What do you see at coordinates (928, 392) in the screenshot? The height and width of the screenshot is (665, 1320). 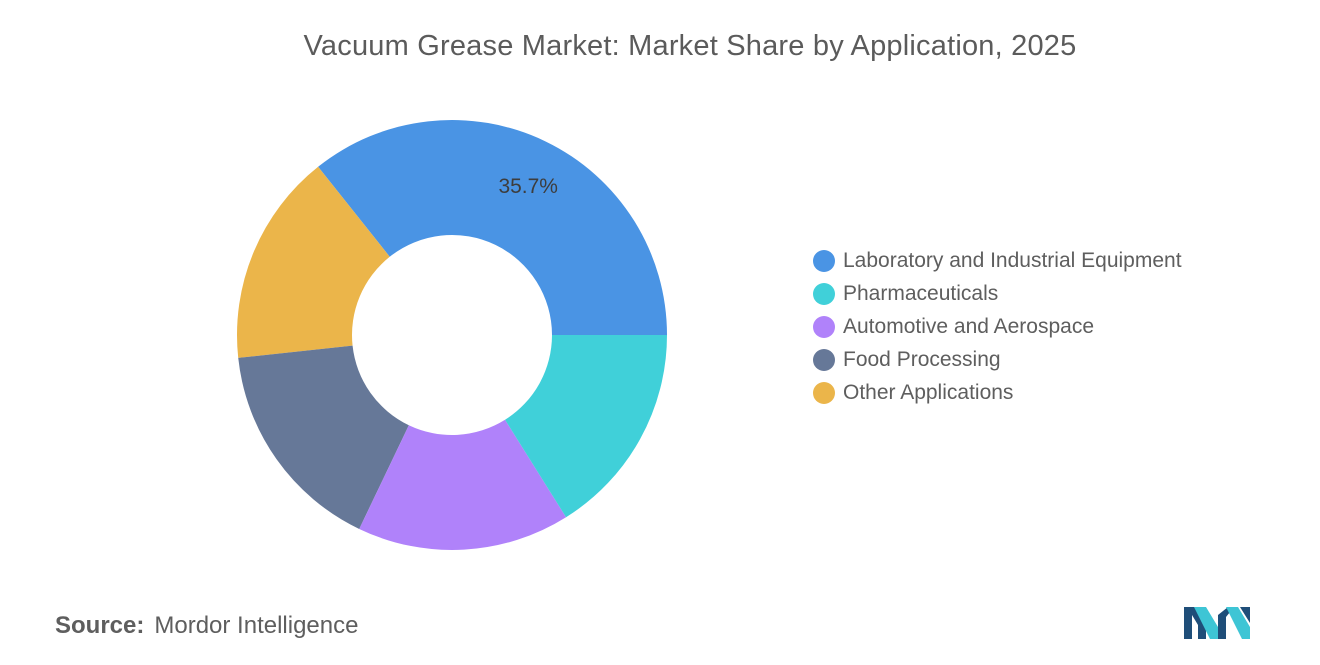 I see `legend-label: Other Applications` at bounding box center [928, 392].